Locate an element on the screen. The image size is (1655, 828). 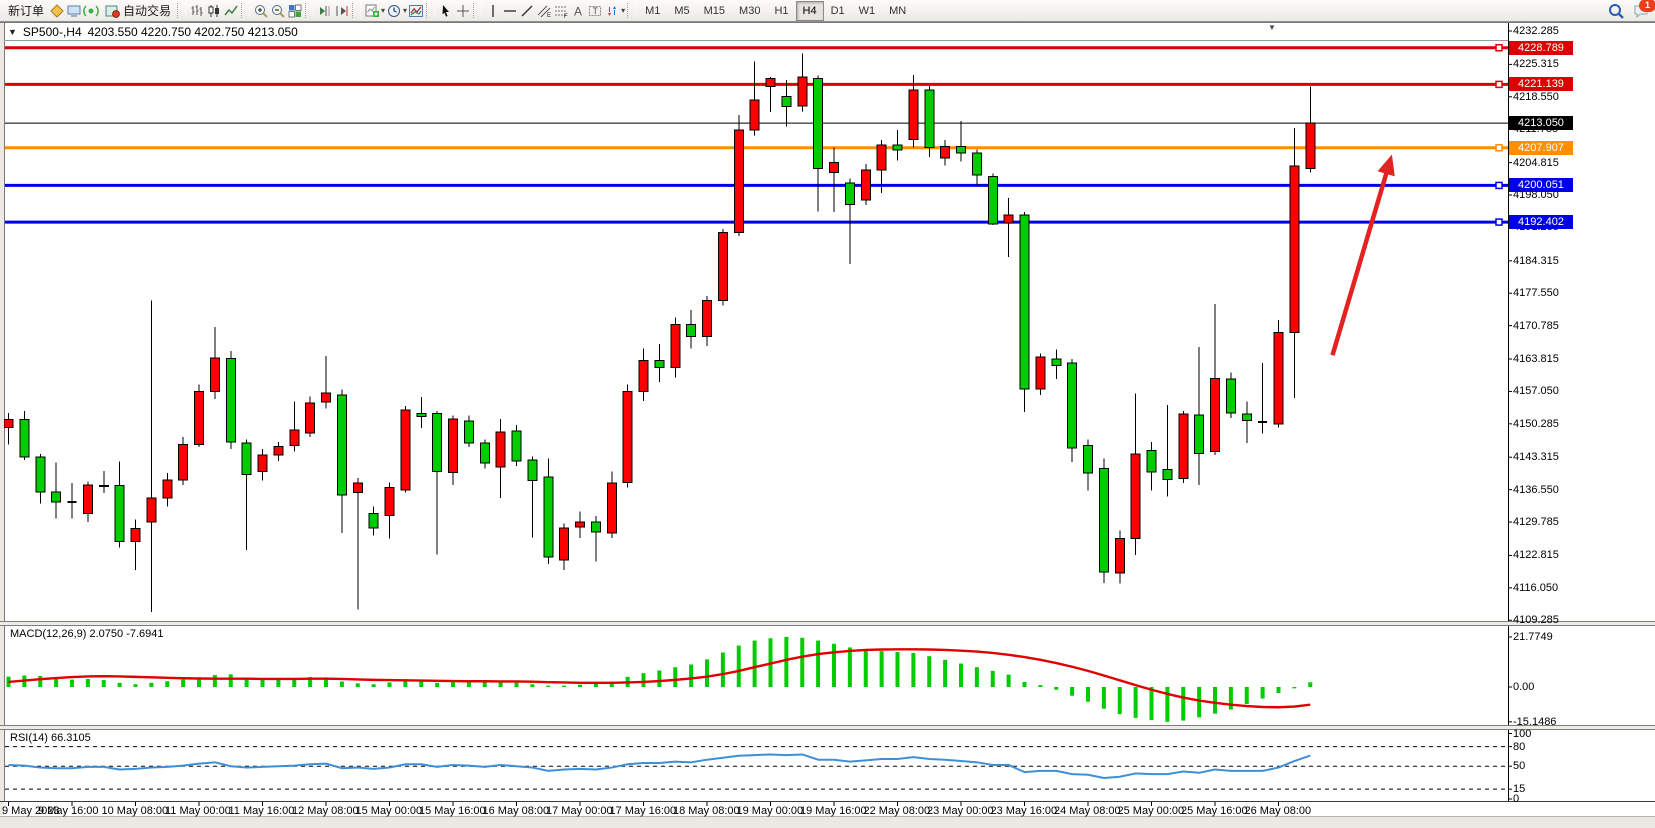
annotation-arrow-head is located at coordinates (1386, 165).